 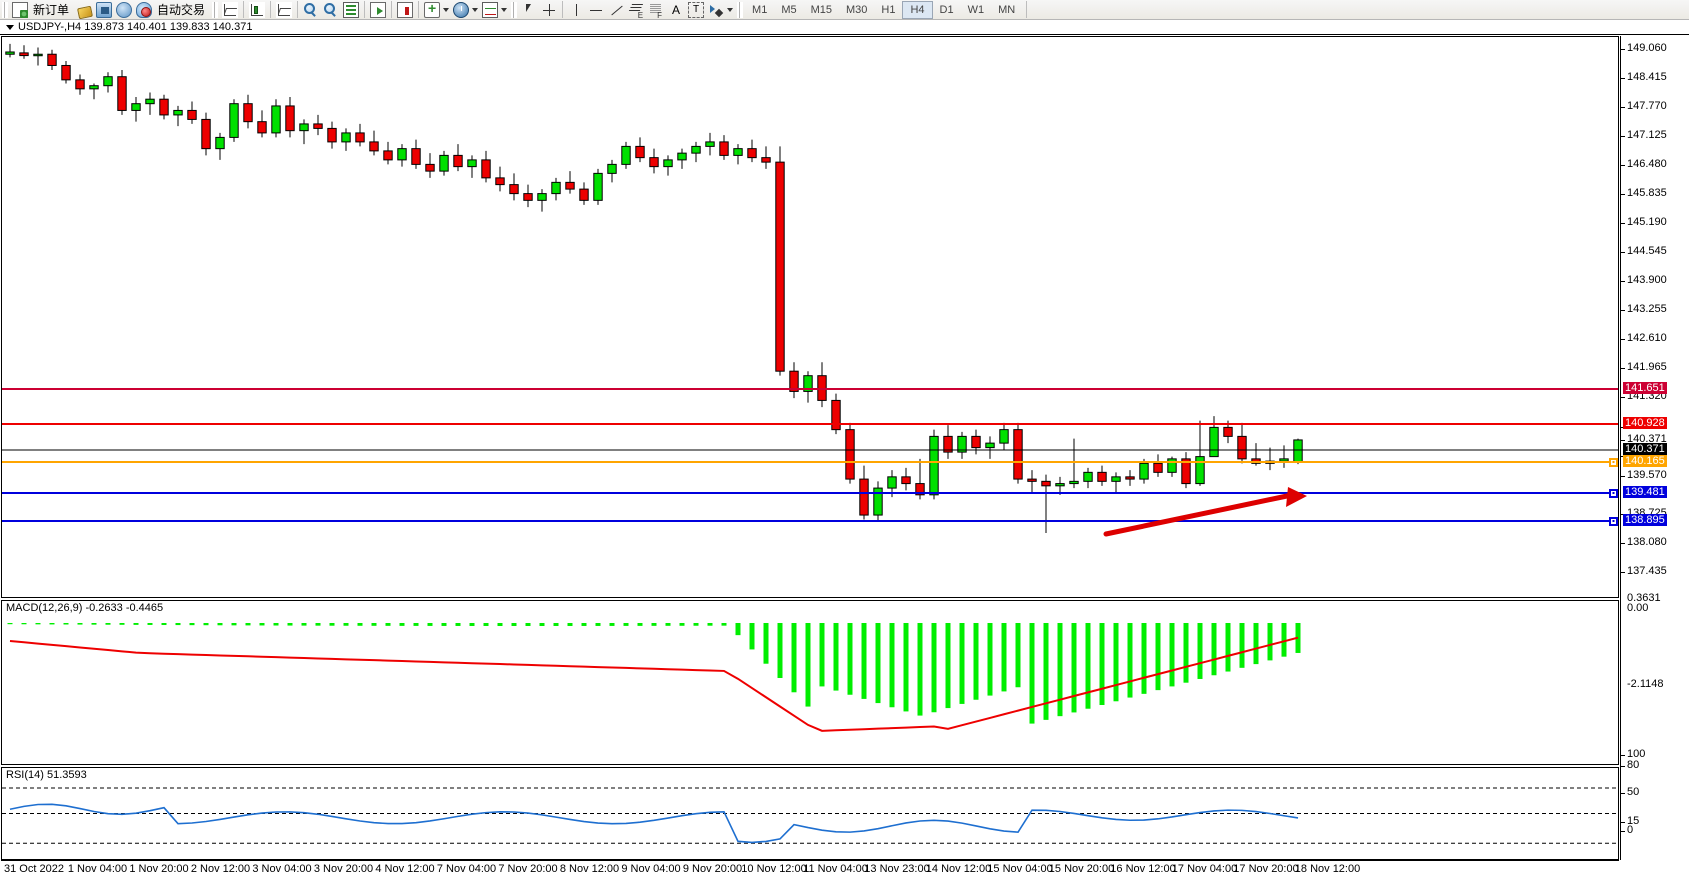 I want to click on candlestick-chart-button, so click(x=257, y=9).